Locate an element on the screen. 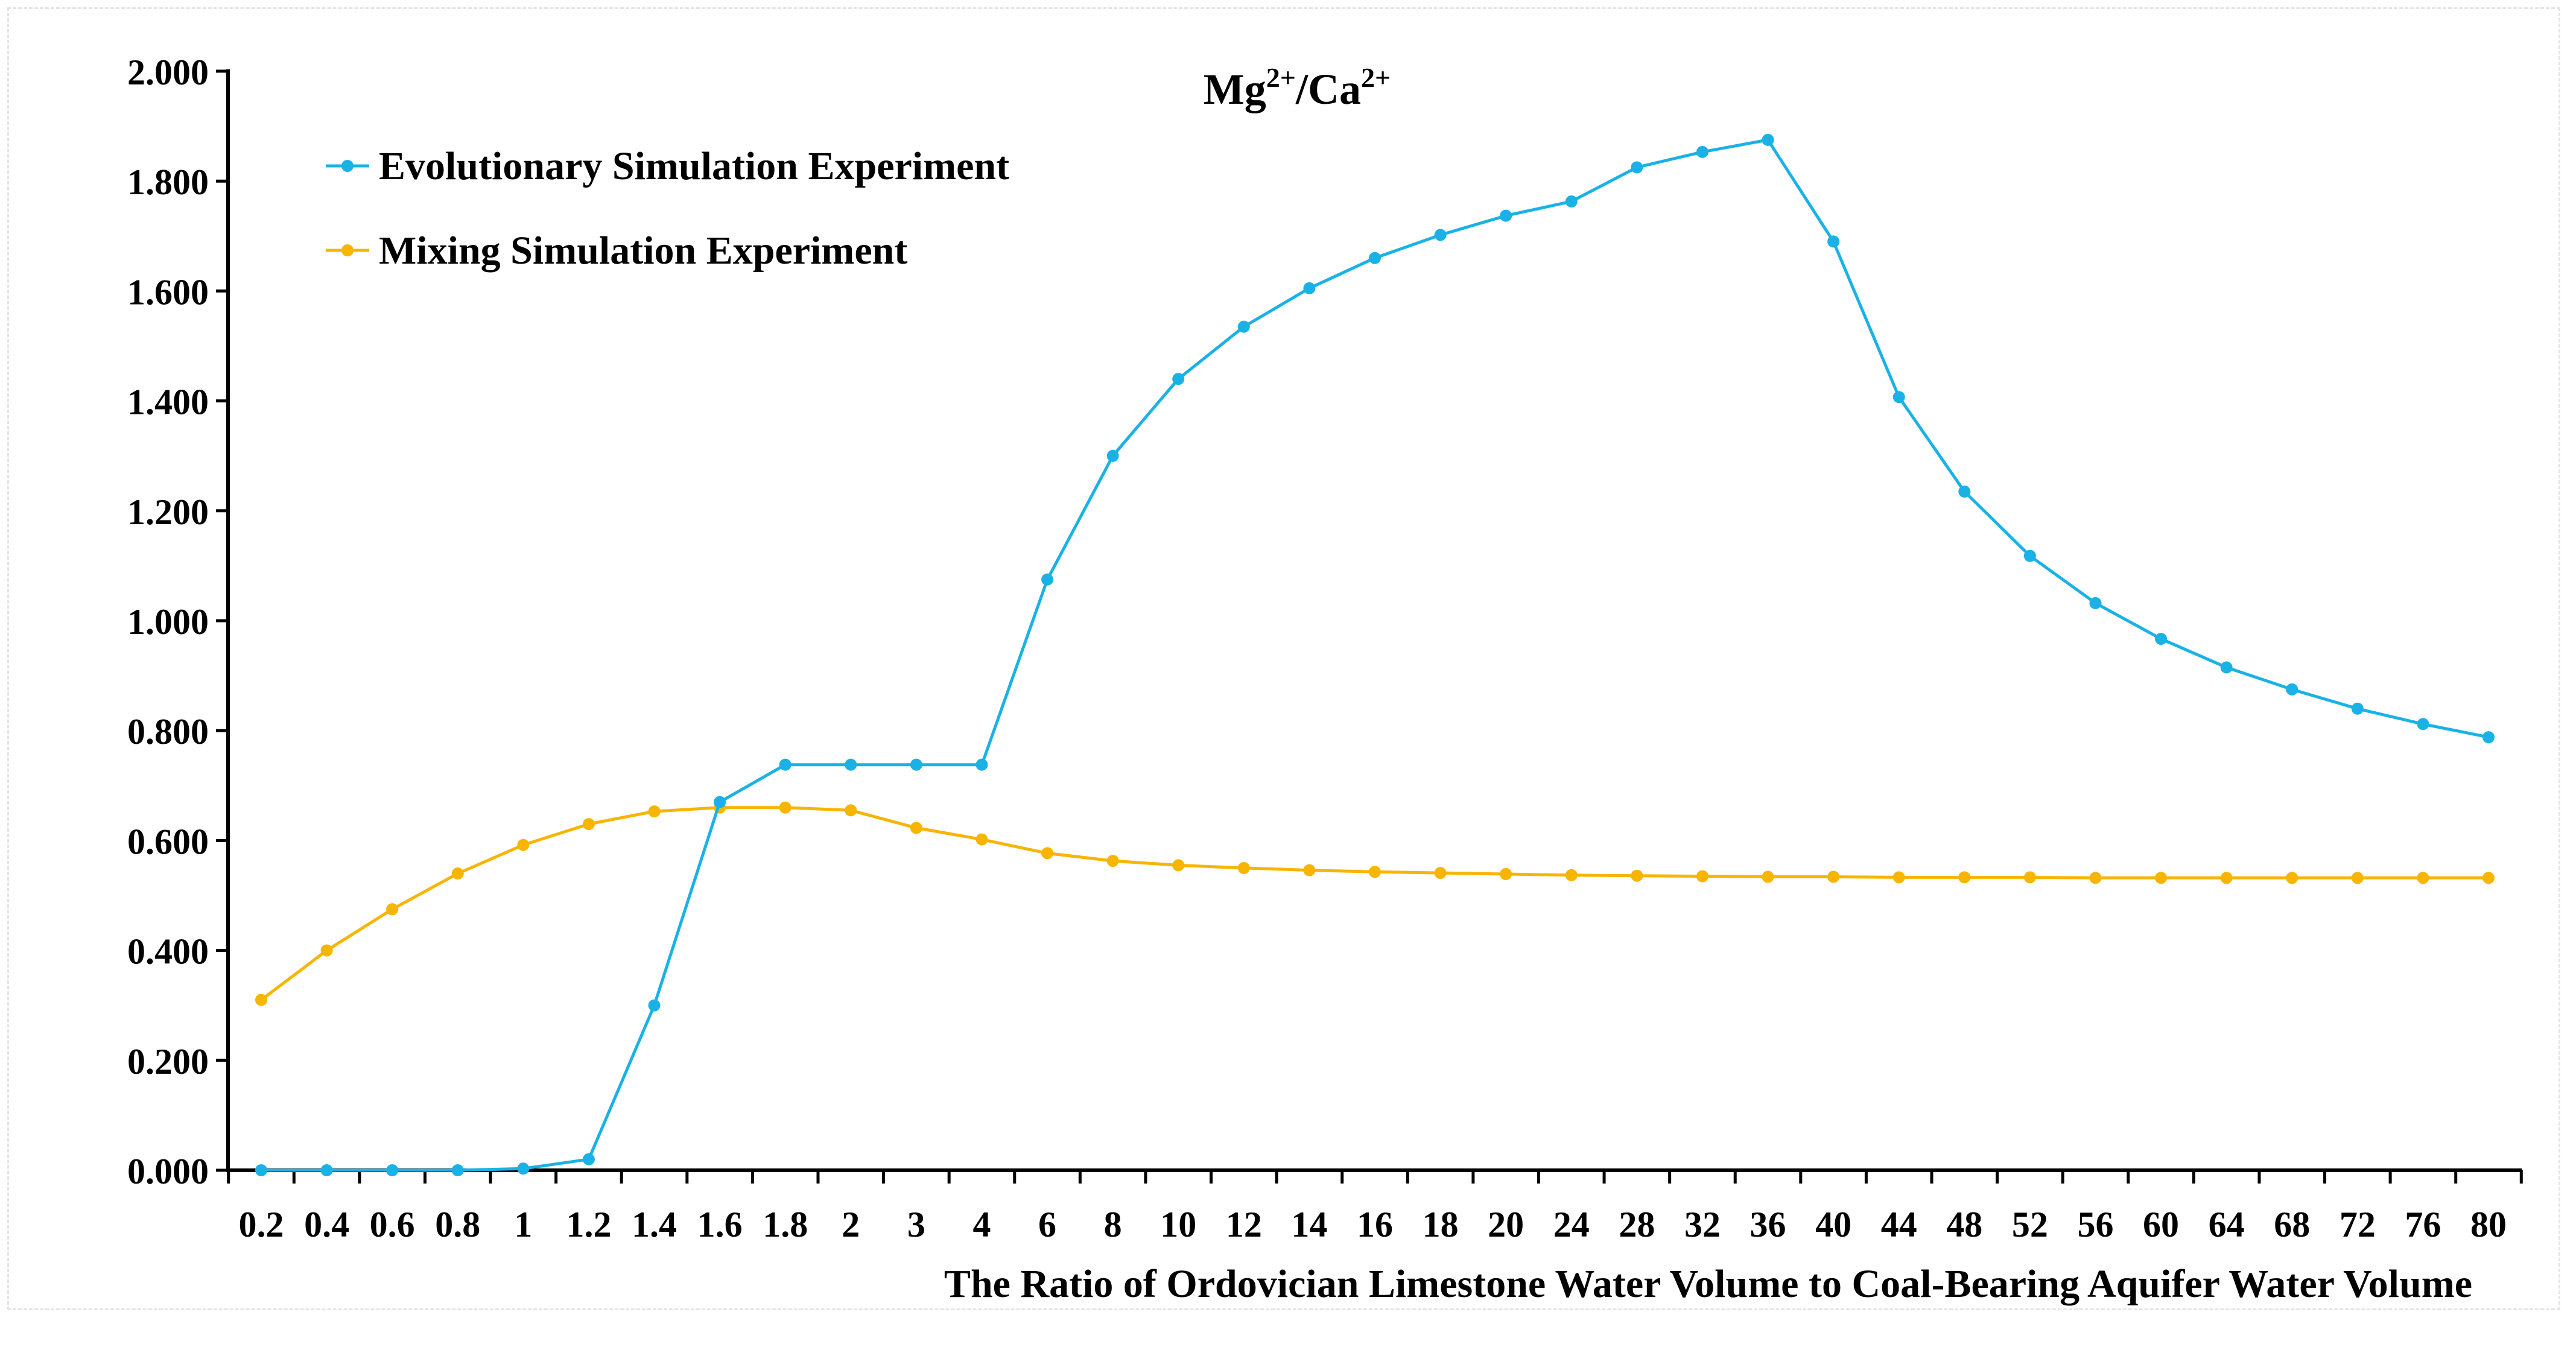 The height and width of the screenshot is (1347, 2576). x-tick-label: 14 is located at coordinates (1309, 1224).